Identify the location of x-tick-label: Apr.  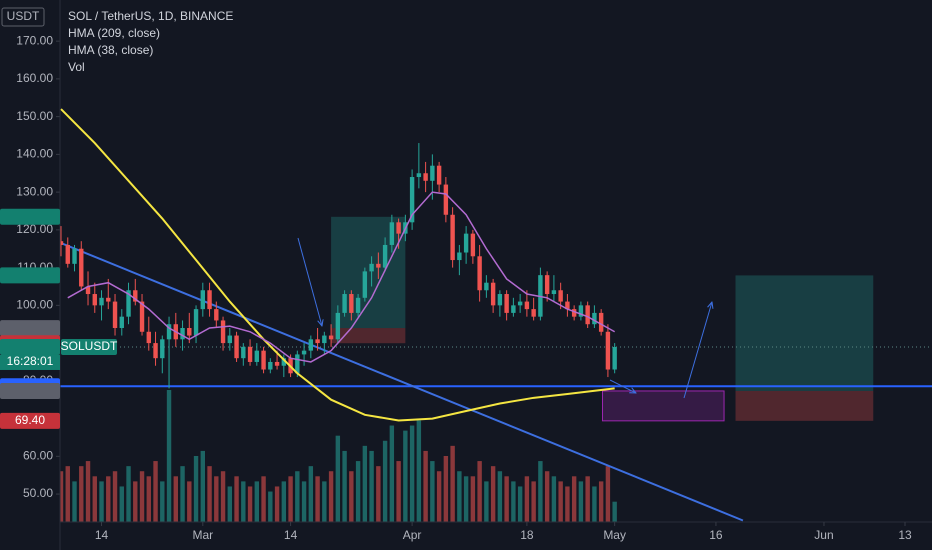
(412, 535).